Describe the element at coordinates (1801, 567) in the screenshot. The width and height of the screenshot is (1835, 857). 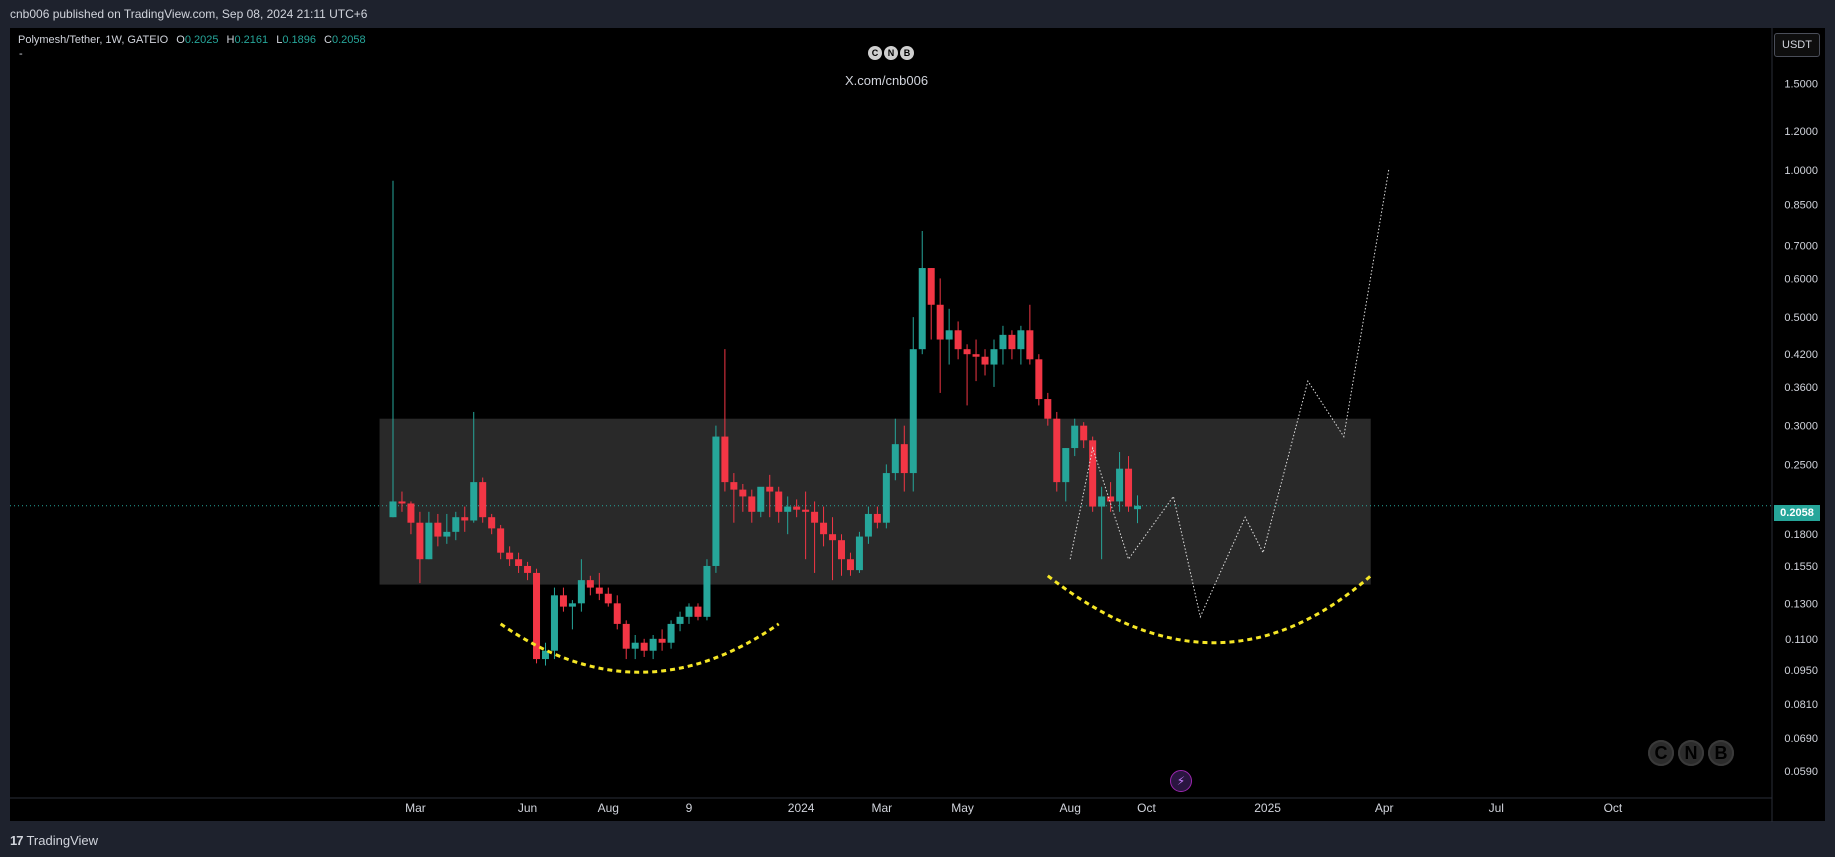
I see `y-tick-label: 0.1550` at that location.